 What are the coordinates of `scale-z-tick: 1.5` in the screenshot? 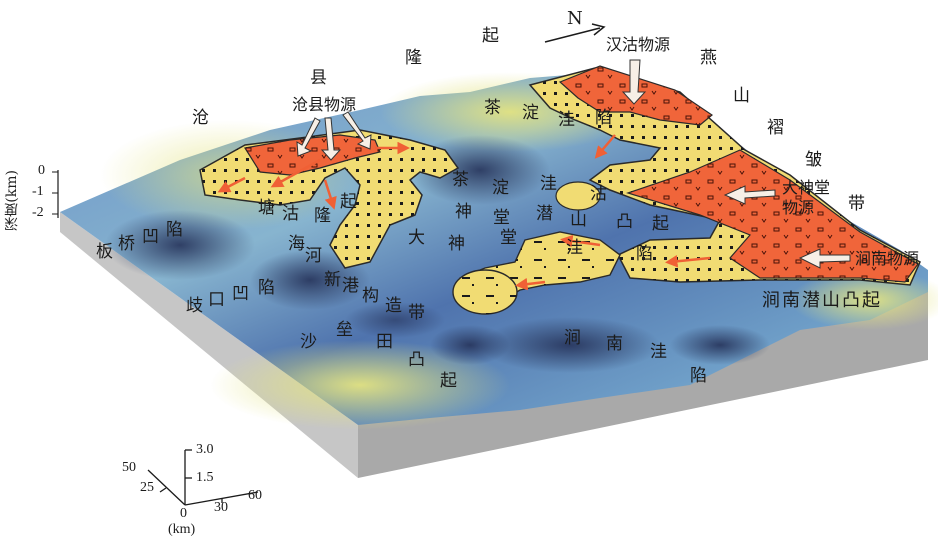 It's located at (205, 477).